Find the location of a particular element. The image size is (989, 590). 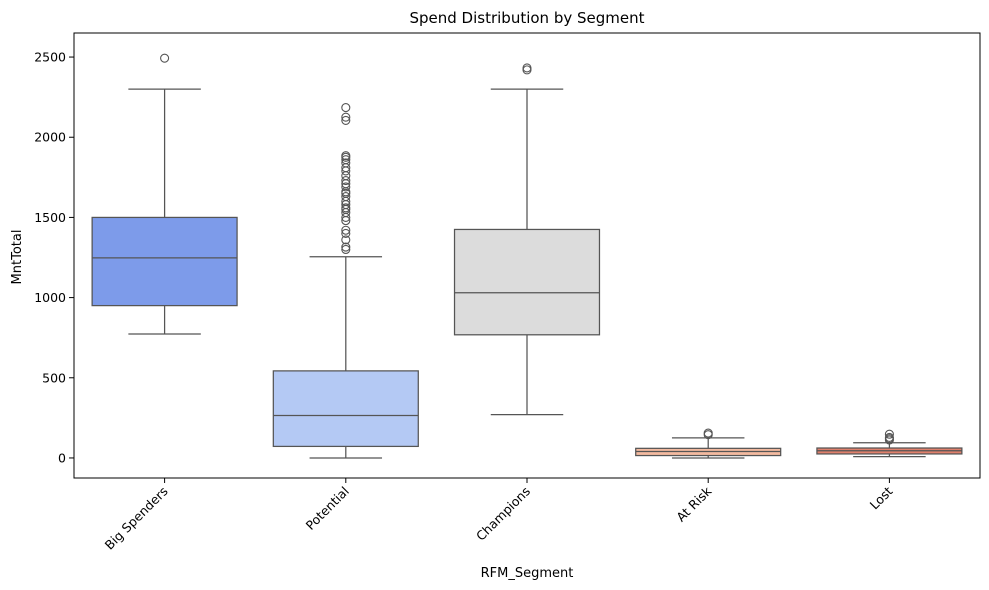

y-tick-label: 500 is located at coordinates (54, 377).